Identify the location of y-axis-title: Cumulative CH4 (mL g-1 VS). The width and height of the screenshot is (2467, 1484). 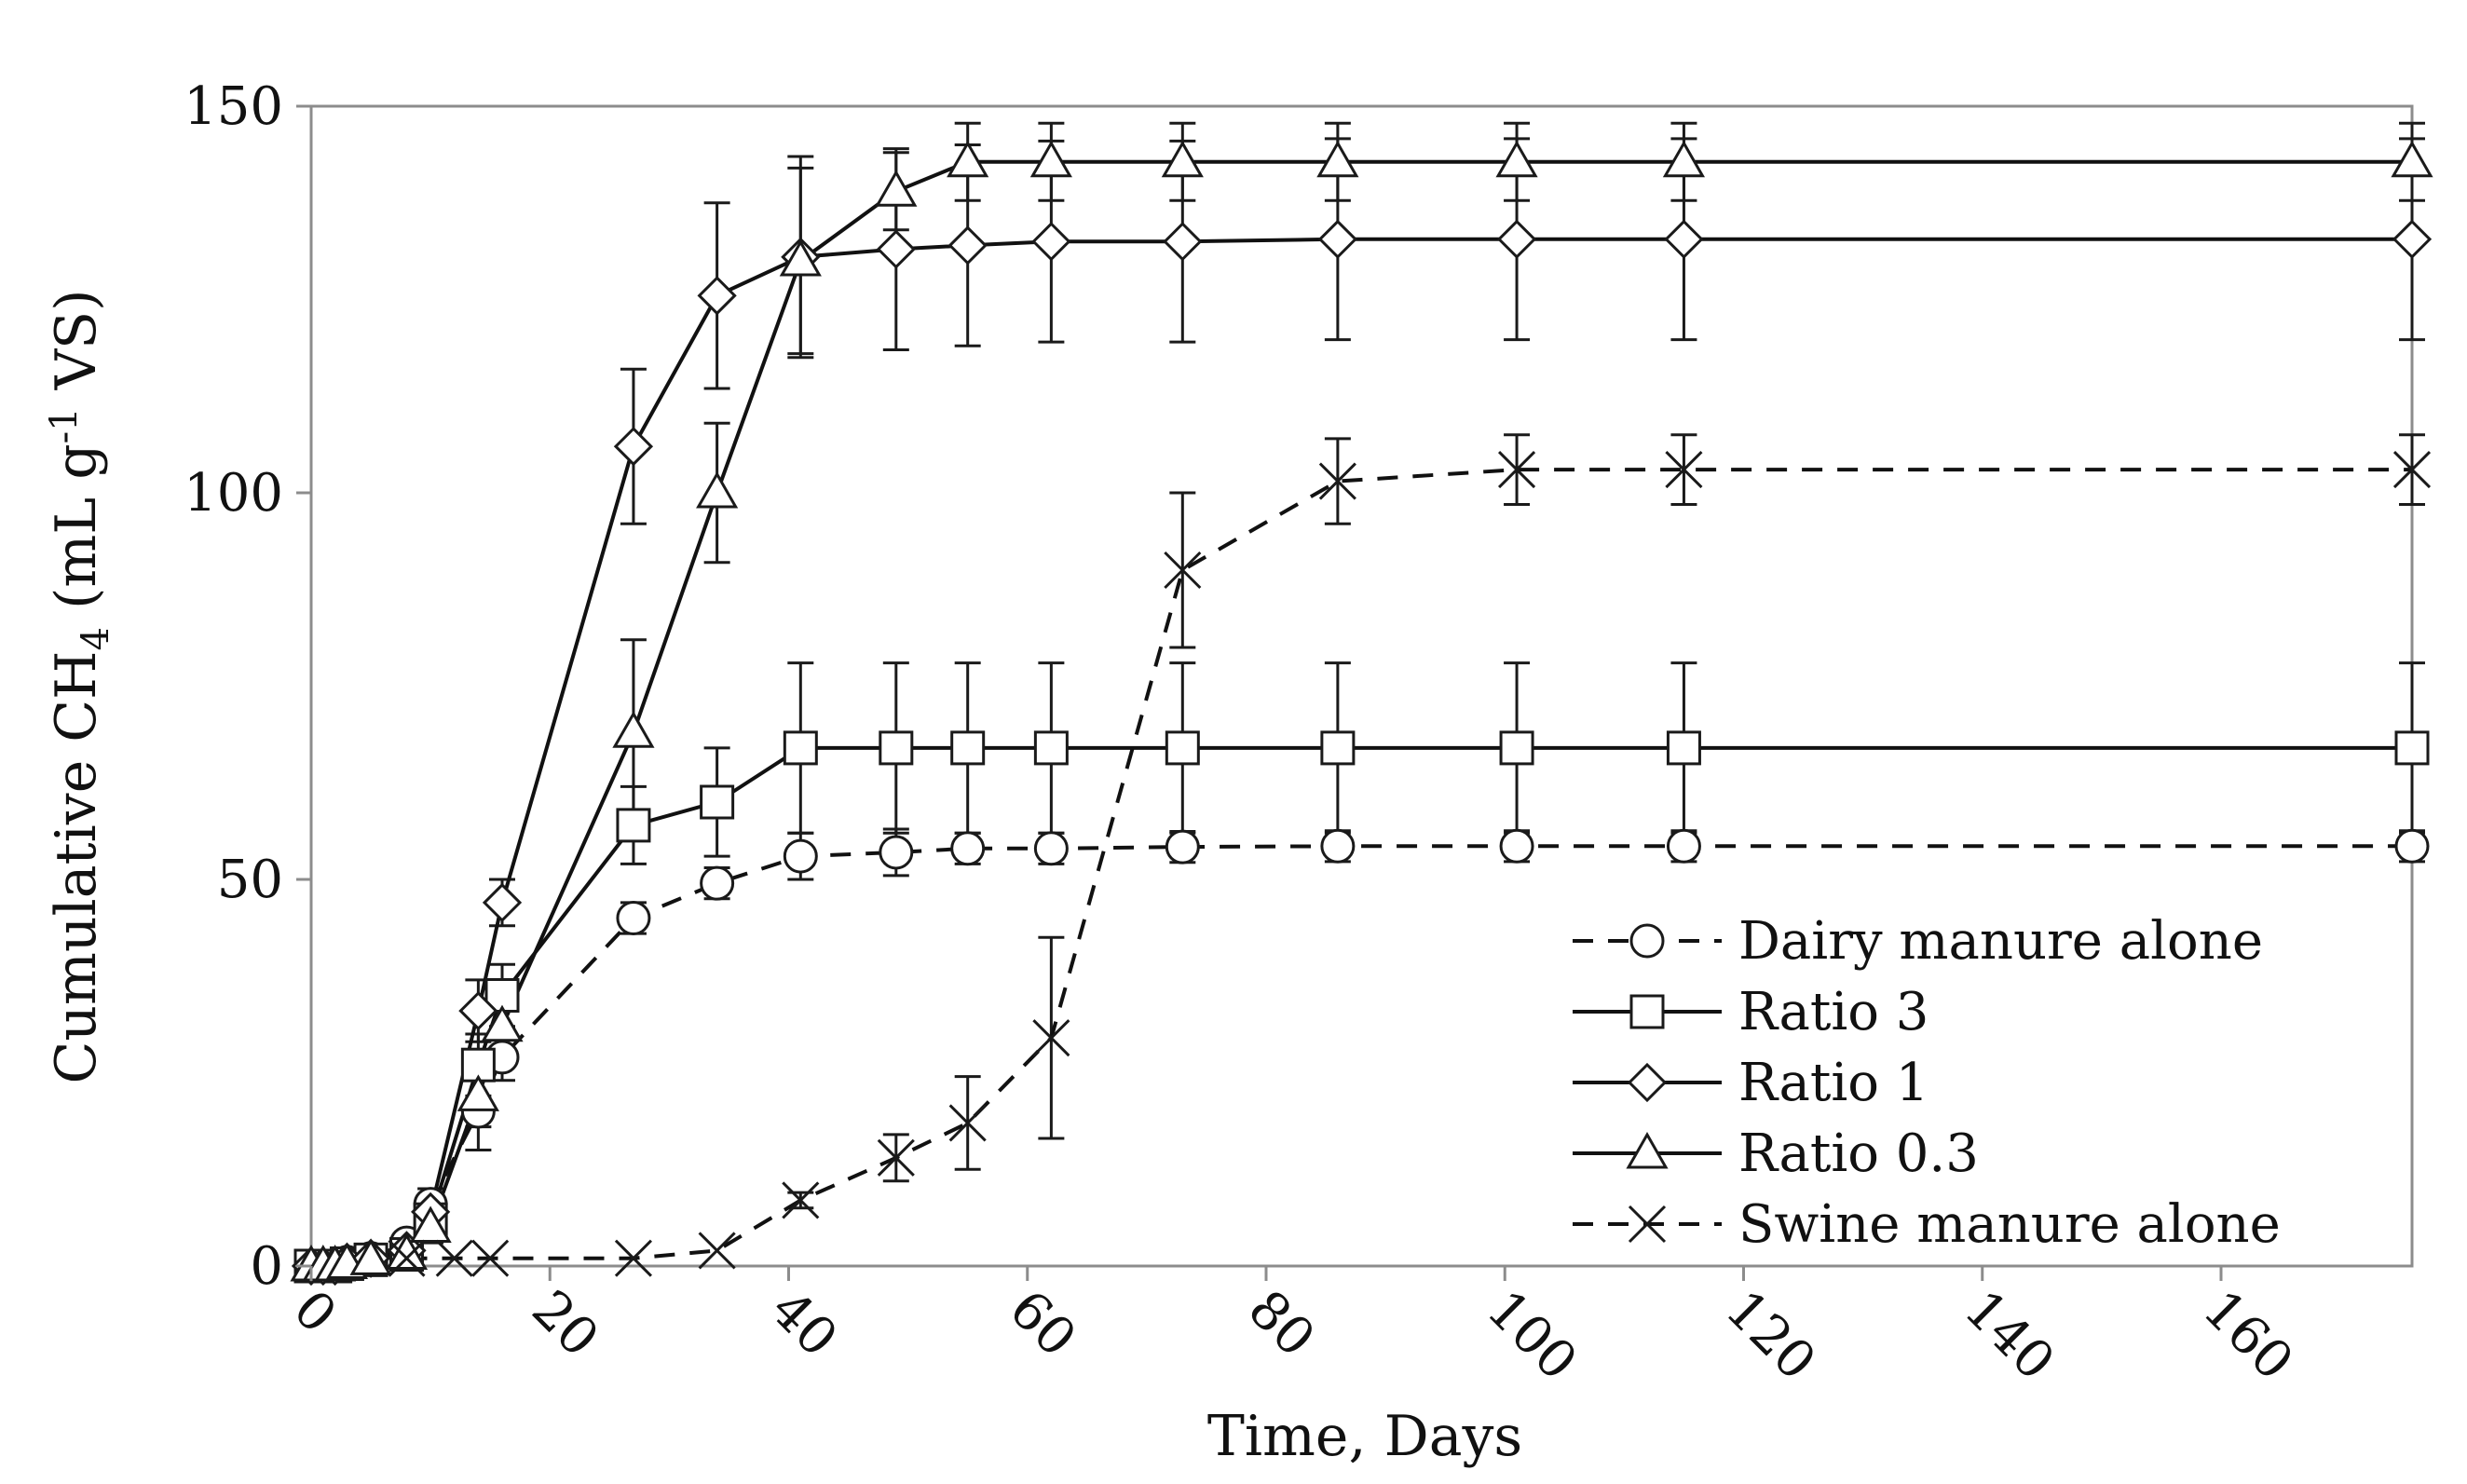
(80, 686).